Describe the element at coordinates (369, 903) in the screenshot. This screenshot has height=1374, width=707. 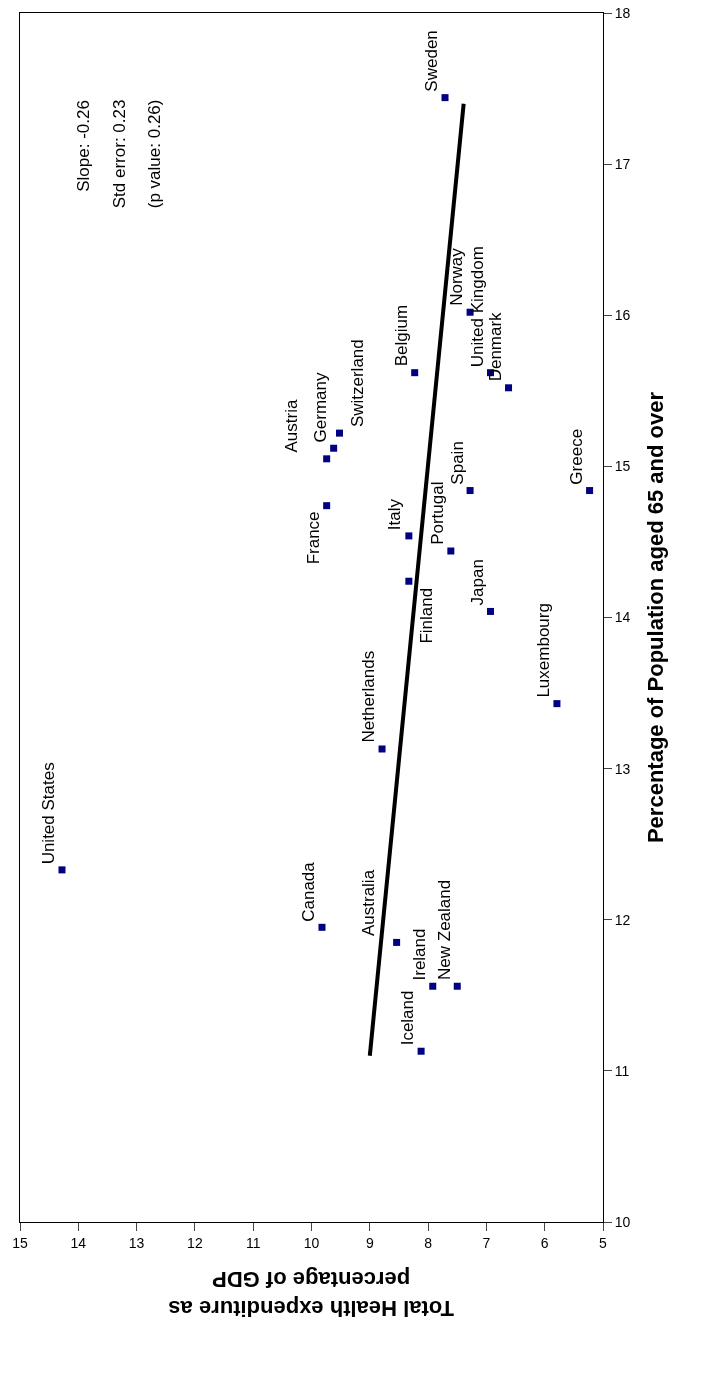
I see `annotation: Australia` at that location.